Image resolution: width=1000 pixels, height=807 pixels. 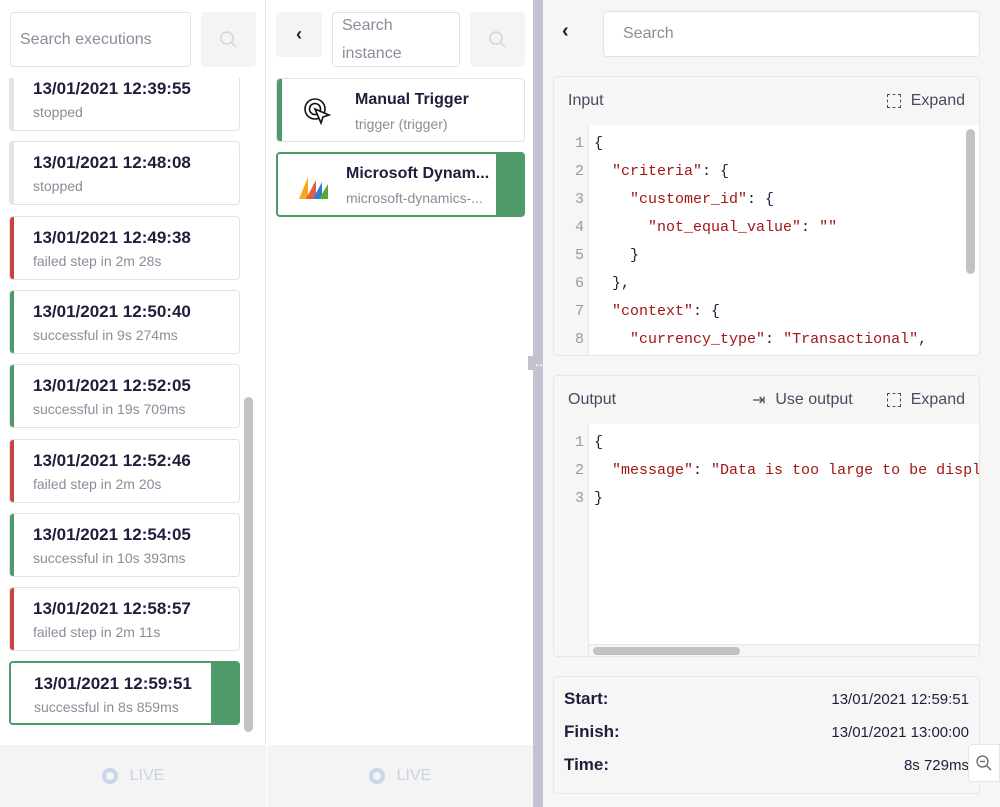 What do you see at coordinates (743, 227) in the screenshot?
I see `code-line: "not_equal_value": ""` at bounding box center [743, 227].